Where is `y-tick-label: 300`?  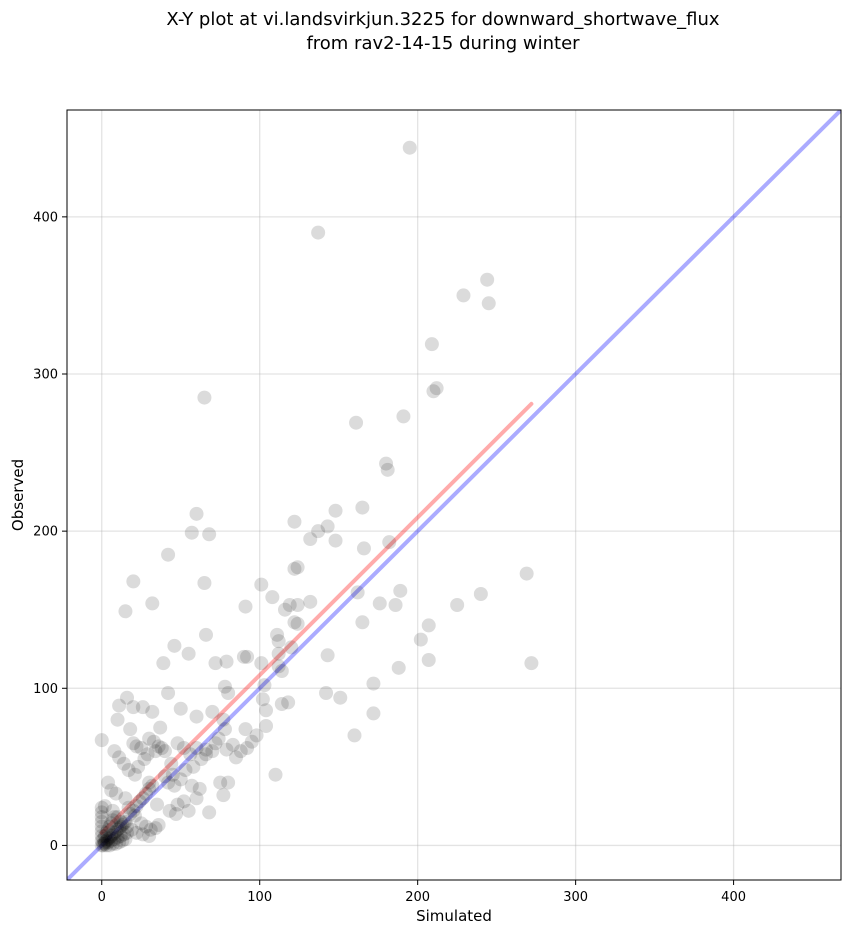
y-tick-label: 300 is located at coordinates (45, 375).